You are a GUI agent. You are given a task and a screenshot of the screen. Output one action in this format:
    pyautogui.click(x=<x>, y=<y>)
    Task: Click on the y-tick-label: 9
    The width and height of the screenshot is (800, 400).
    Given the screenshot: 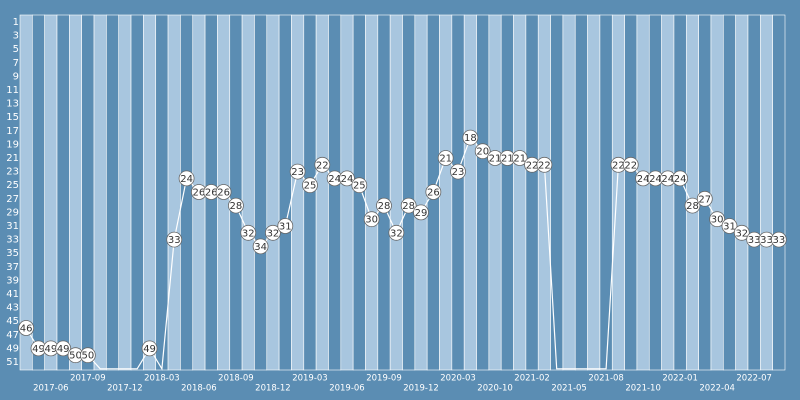 What is the action you would take?
    pyautogui.click(x=16, y=76)
    